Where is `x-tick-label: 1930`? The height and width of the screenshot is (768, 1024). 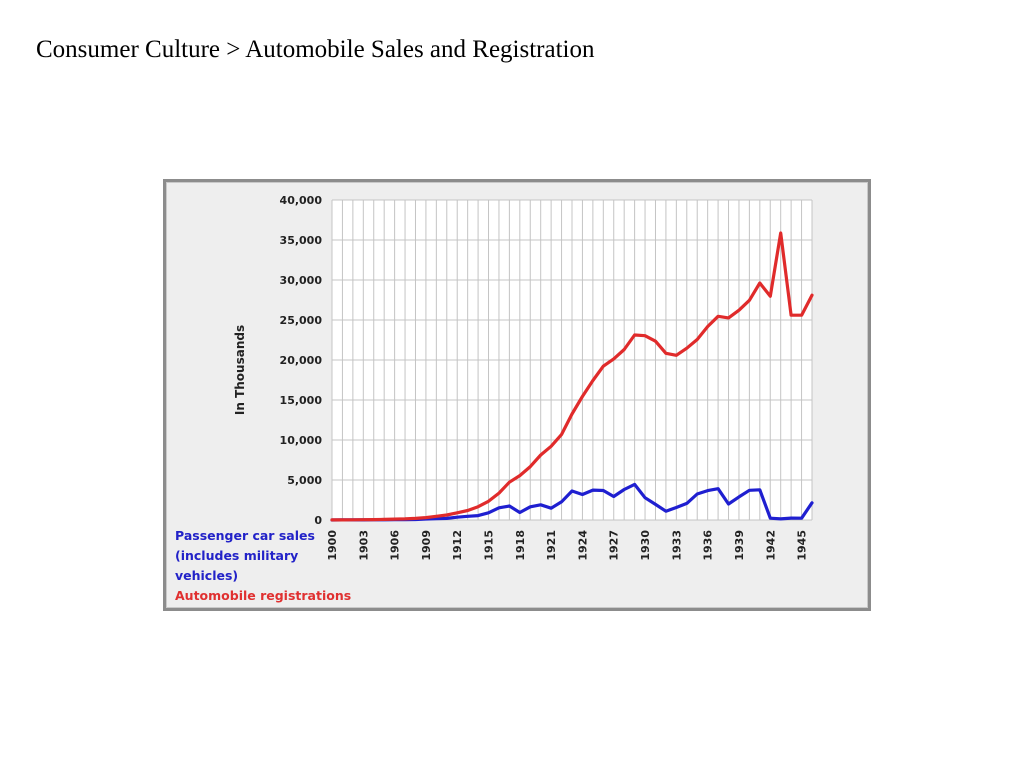
x-tick-label: 1930 is located at coordinates (645, 545).